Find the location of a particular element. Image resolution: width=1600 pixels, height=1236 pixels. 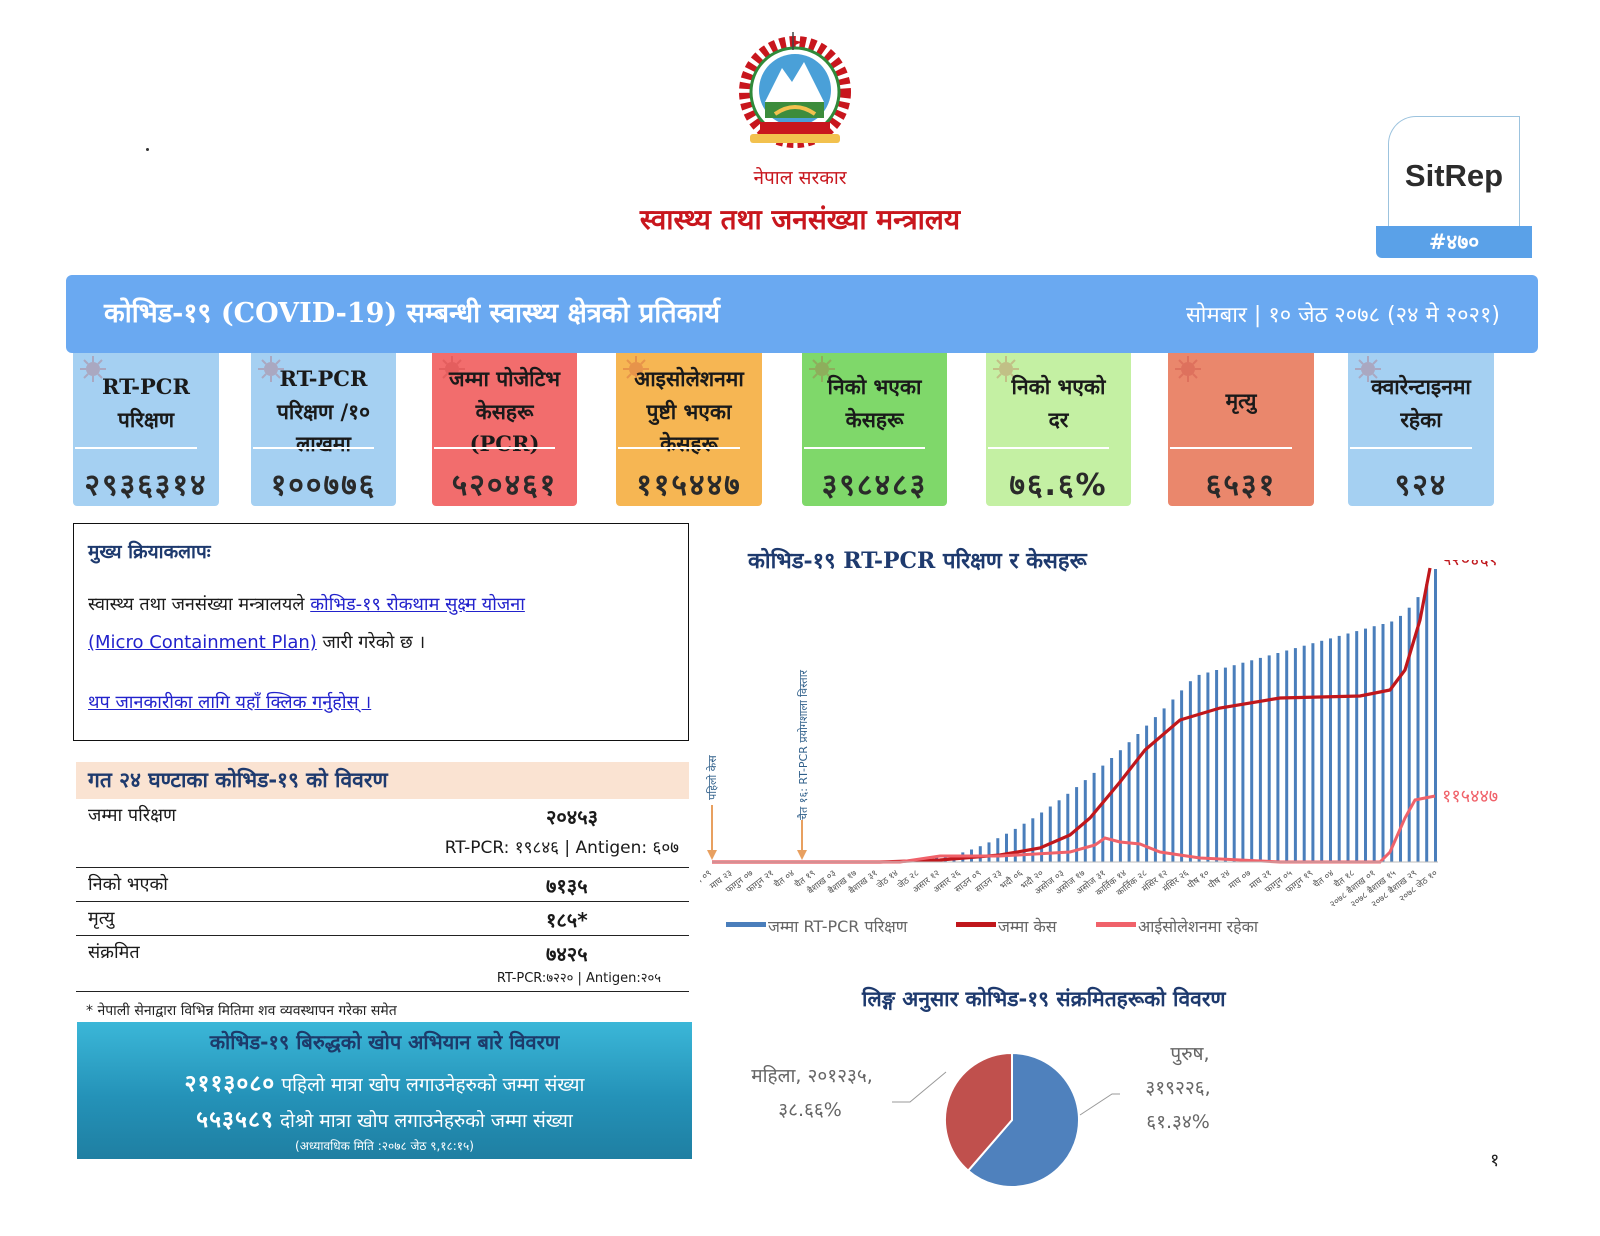

stat-card-label: मृत्यु is located at coordinates (1241, 408).